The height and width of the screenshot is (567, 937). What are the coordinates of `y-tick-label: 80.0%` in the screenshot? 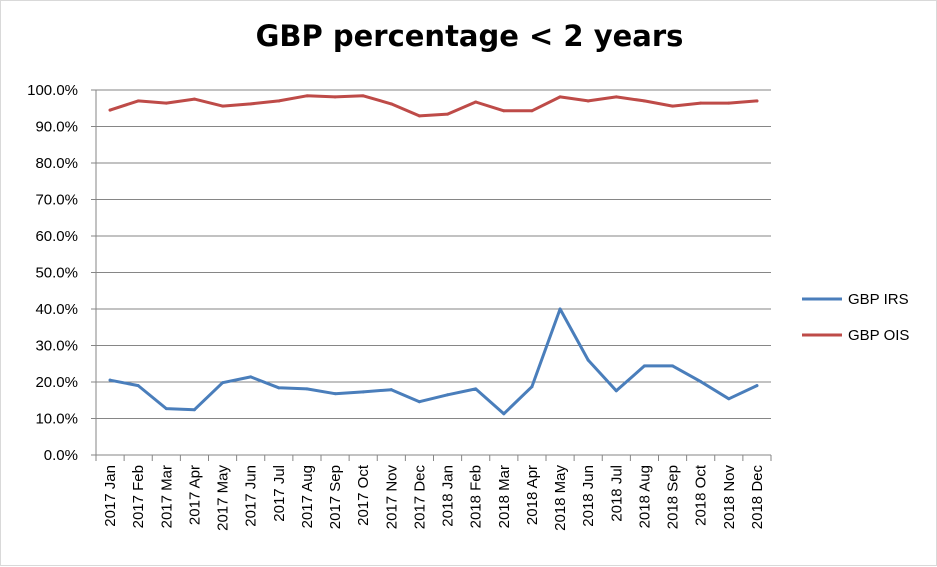 It's located at (56, 163).